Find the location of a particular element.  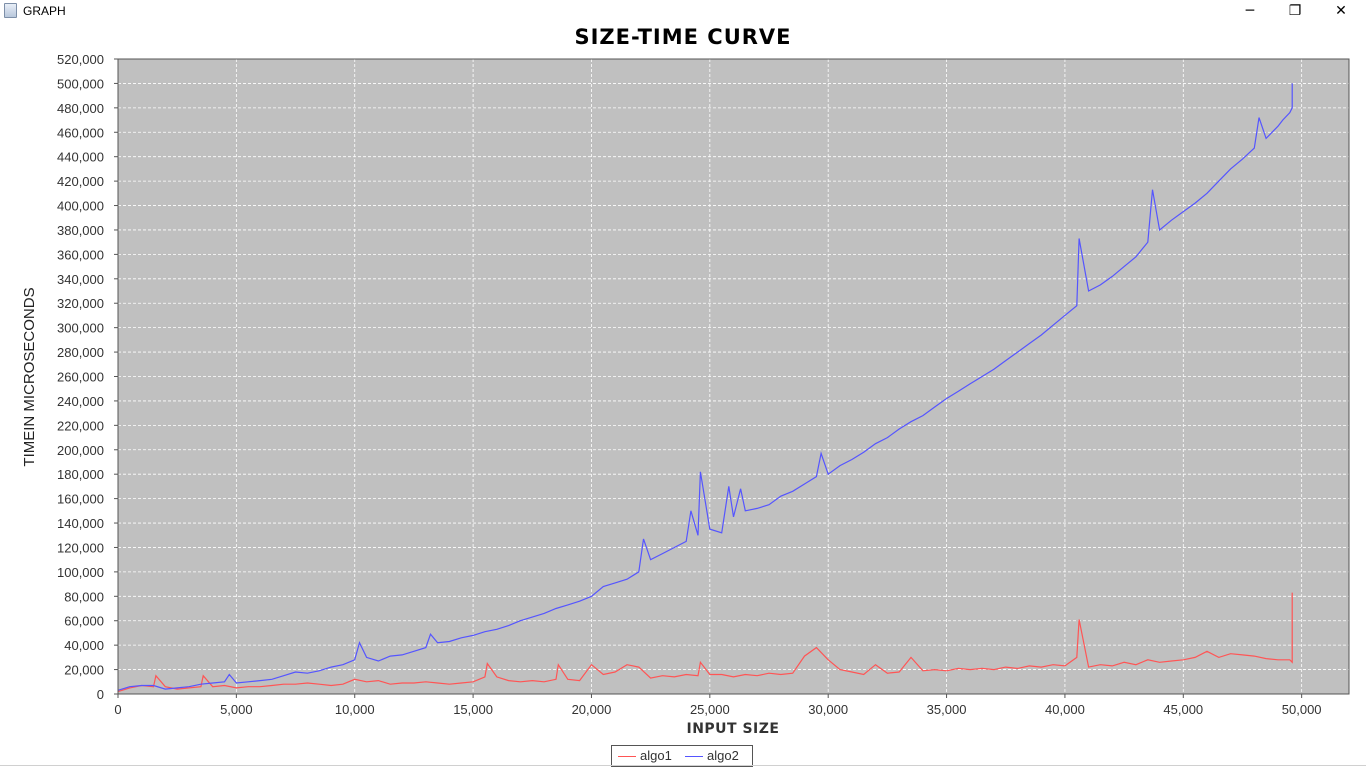

y-tick-label: 280,000 is located at coordinates (80, 352).